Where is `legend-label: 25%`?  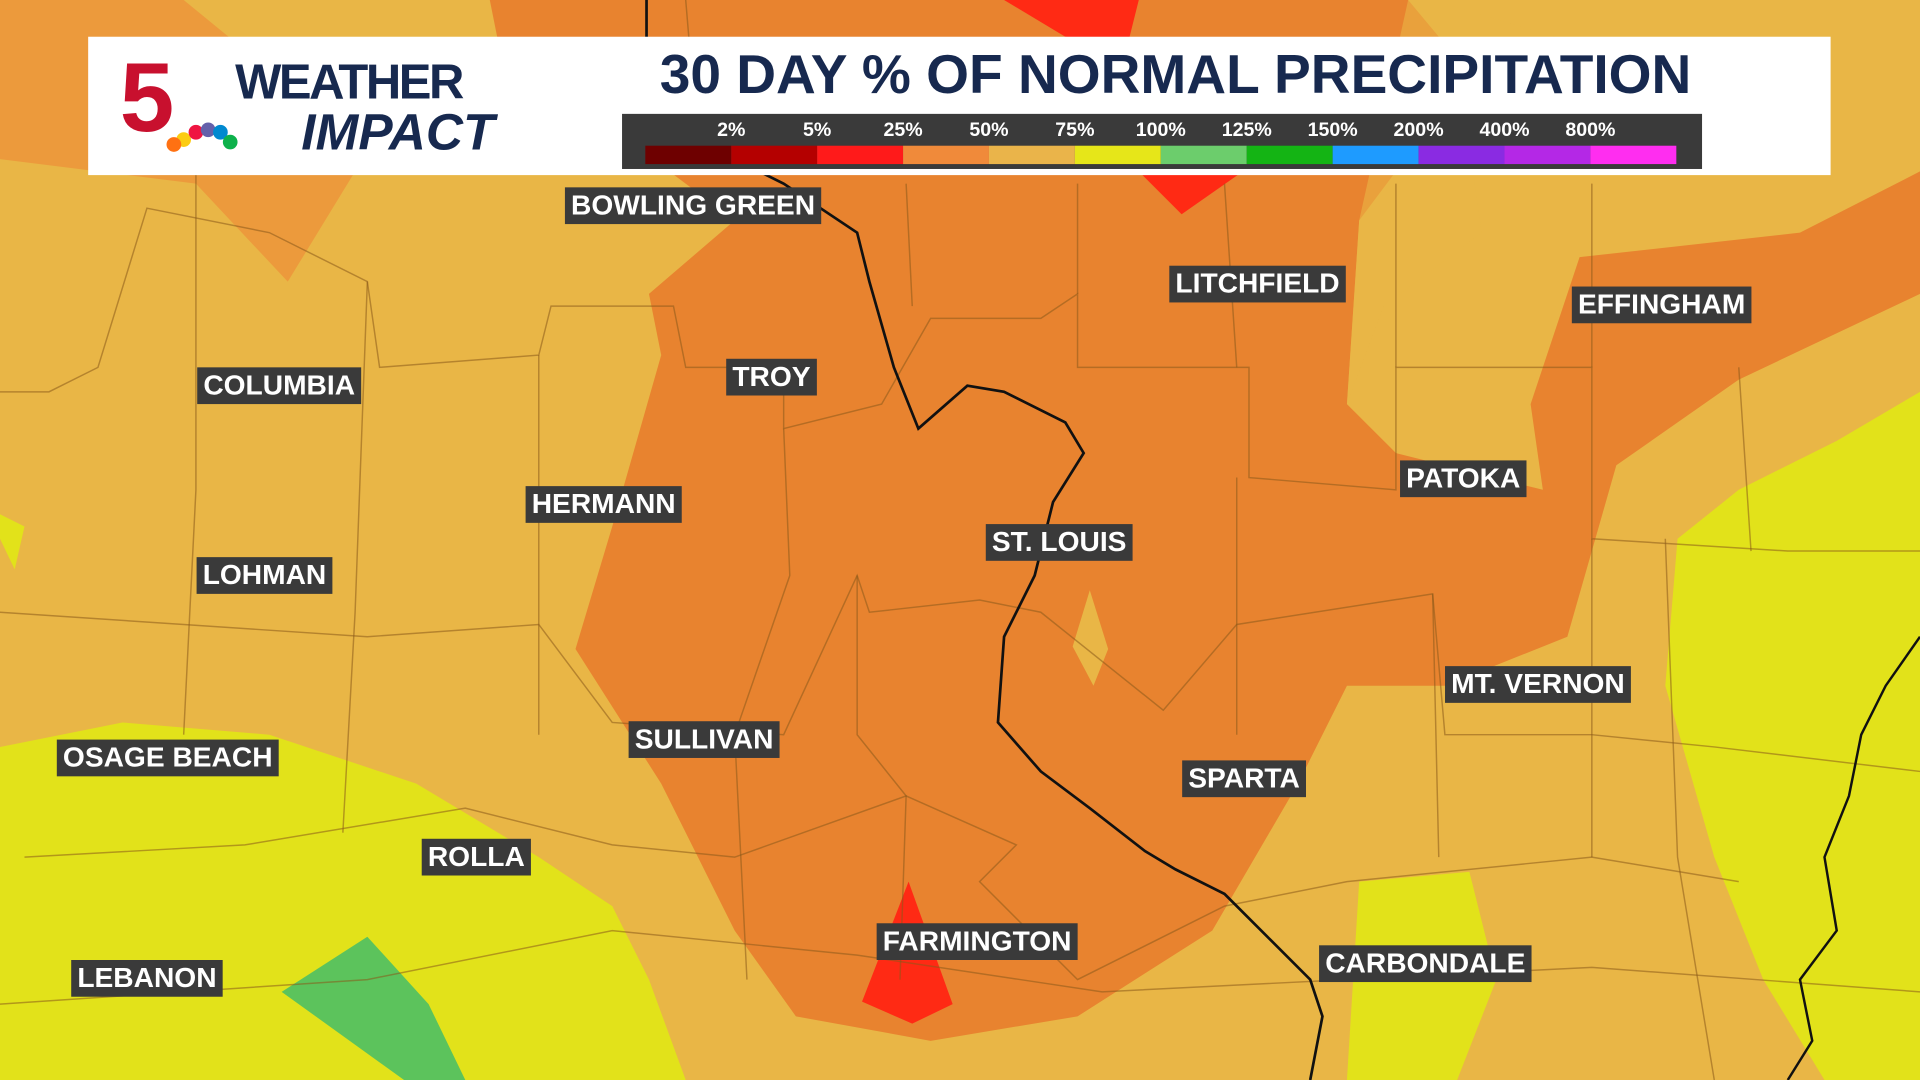
legend-label: 25% is located at coordinates (902, 130).